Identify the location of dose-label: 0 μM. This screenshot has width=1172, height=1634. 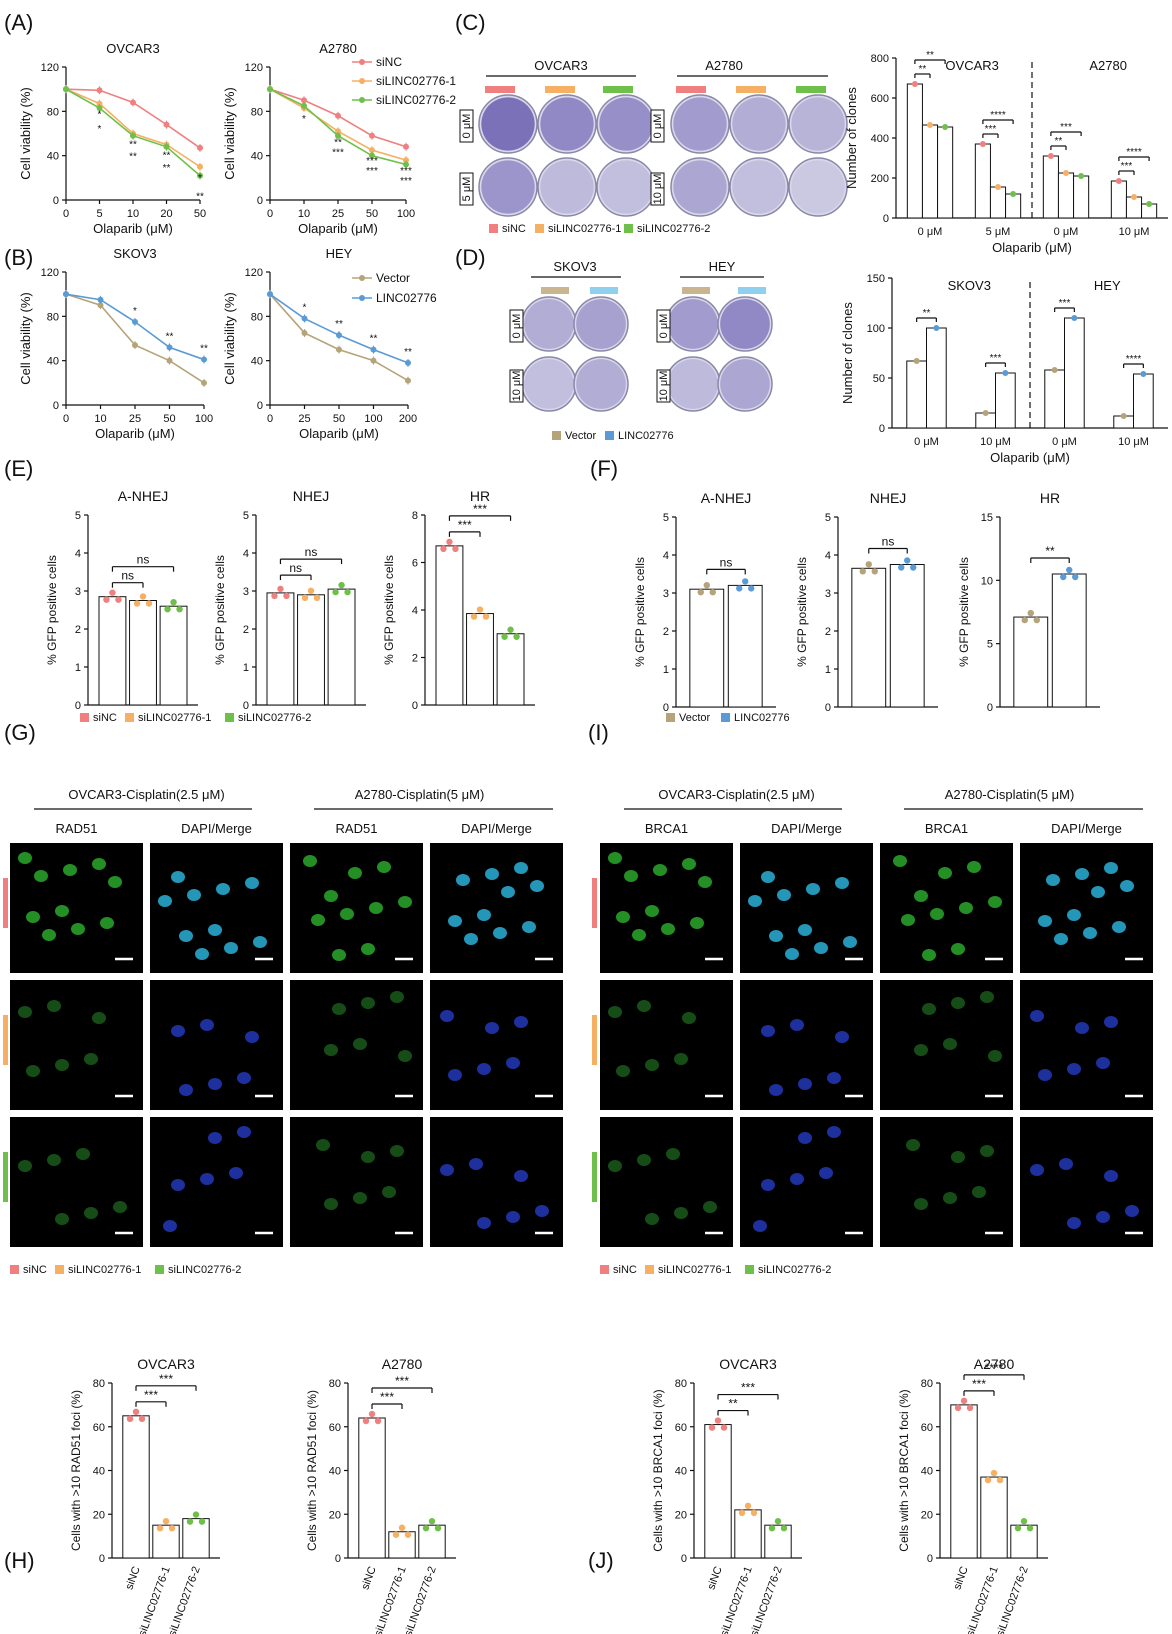
(517, 326).